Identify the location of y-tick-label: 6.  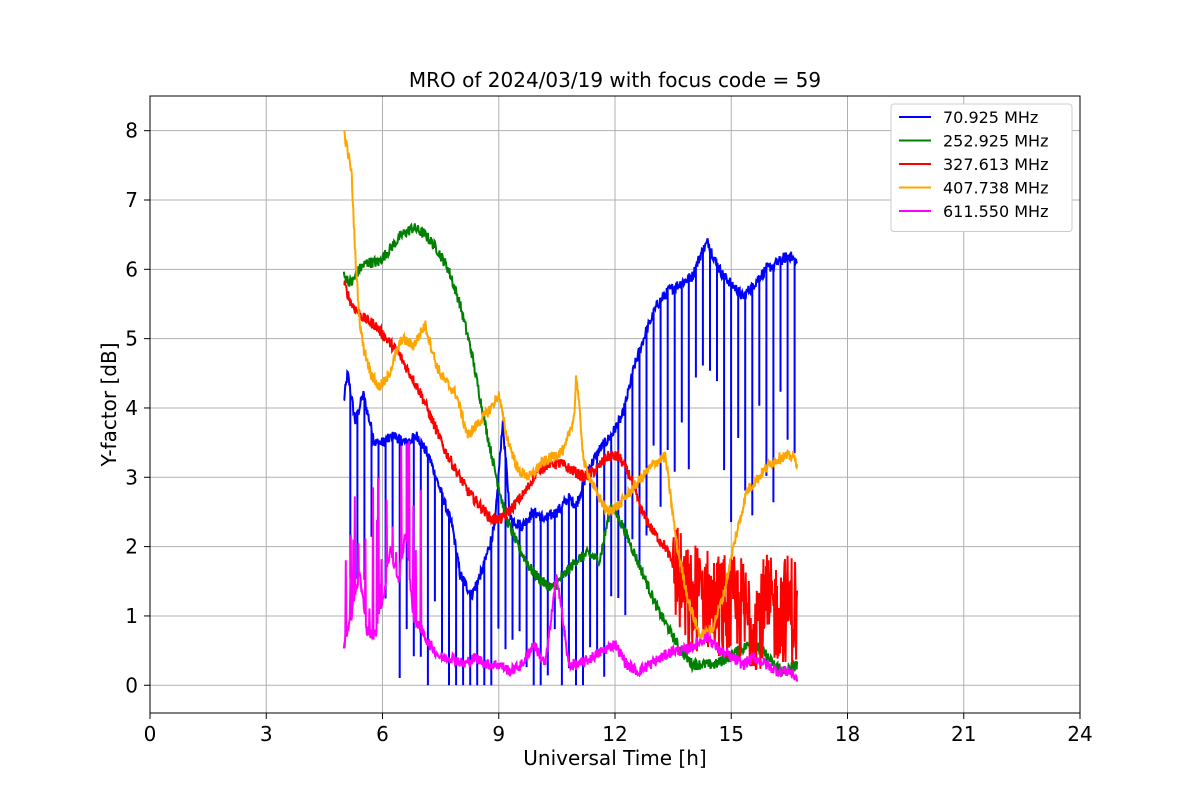
(131, 269).